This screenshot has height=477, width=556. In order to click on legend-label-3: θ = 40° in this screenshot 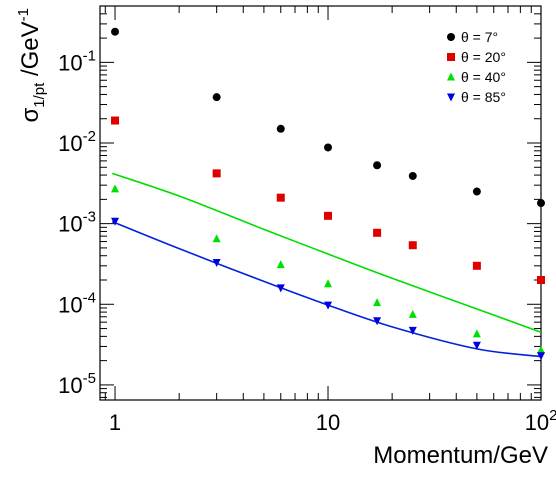, I will do `click(483, 77)`.